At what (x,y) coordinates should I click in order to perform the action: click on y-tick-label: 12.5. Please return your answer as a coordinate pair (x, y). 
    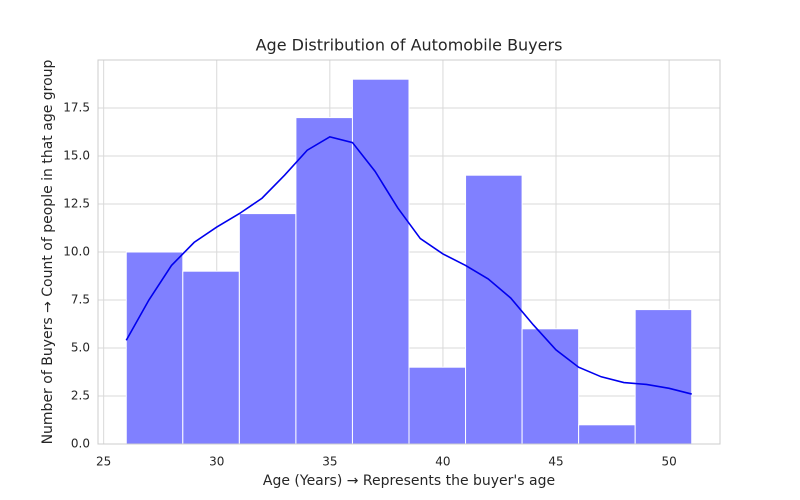
    Looking at the image, I should click on (76, 204).